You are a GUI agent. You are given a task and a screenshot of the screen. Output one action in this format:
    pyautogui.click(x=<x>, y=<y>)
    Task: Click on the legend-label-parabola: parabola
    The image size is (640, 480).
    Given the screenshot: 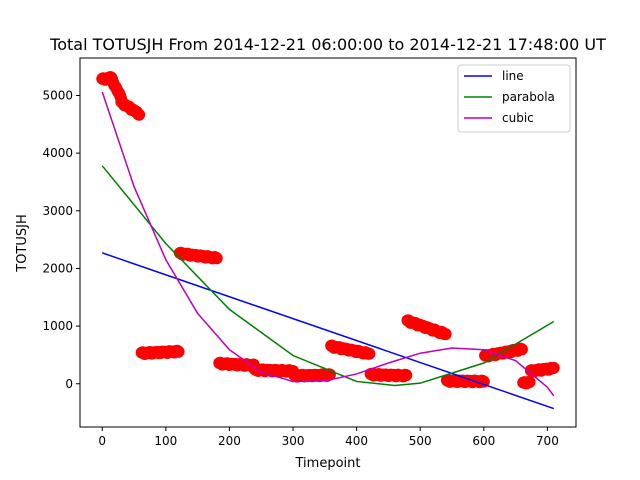 What is the action you would take?
    pyautogui.click(x=528, y=97)
    